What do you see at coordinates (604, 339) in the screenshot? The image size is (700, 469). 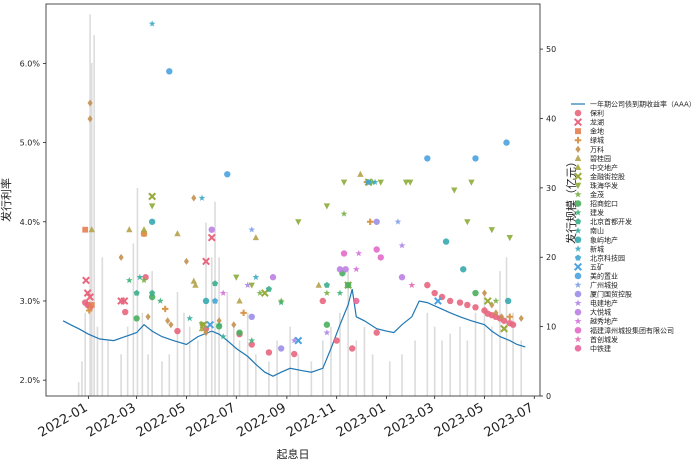 I see `legend-label: 首创城发` at bounding box center [604, 339].